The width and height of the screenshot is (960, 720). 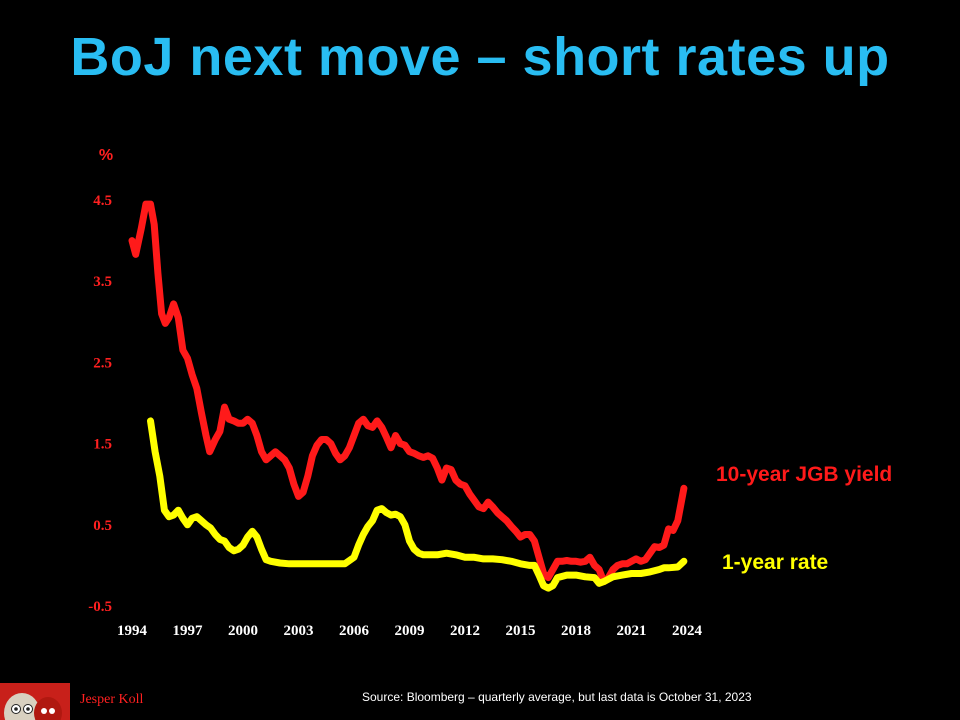 I want to click on x-tick-label: 2006, so click(x=354, y=631).